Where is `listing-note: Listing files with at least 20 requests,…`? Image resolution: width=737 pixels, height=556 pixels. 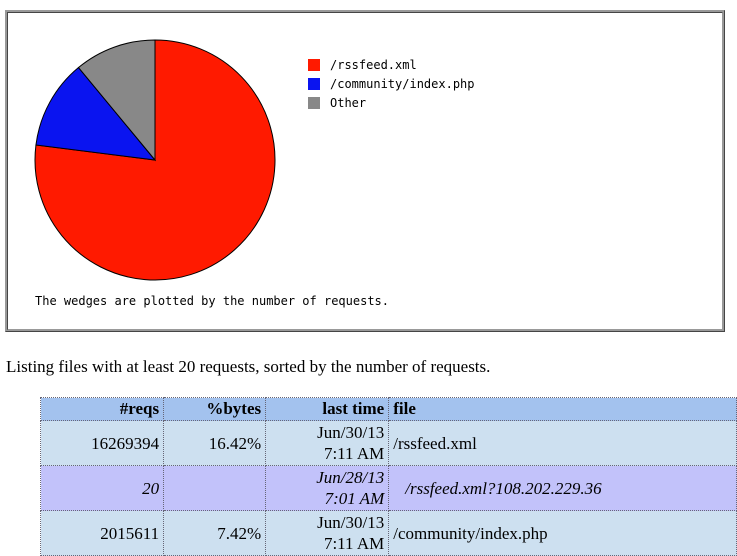 listing-note: Listing files with at least 20 requests,… is located at coordinates (248, 366).